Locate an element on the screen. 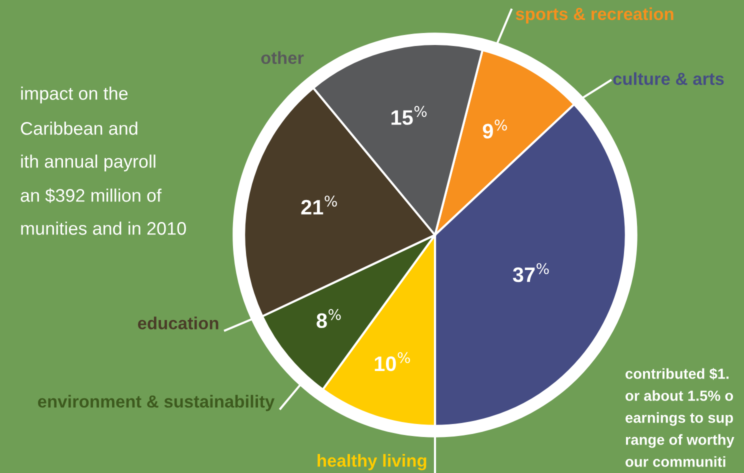 The width and height of the screenshot is (744, 473). text: Caribbean and is located at coordinates (79, 128).